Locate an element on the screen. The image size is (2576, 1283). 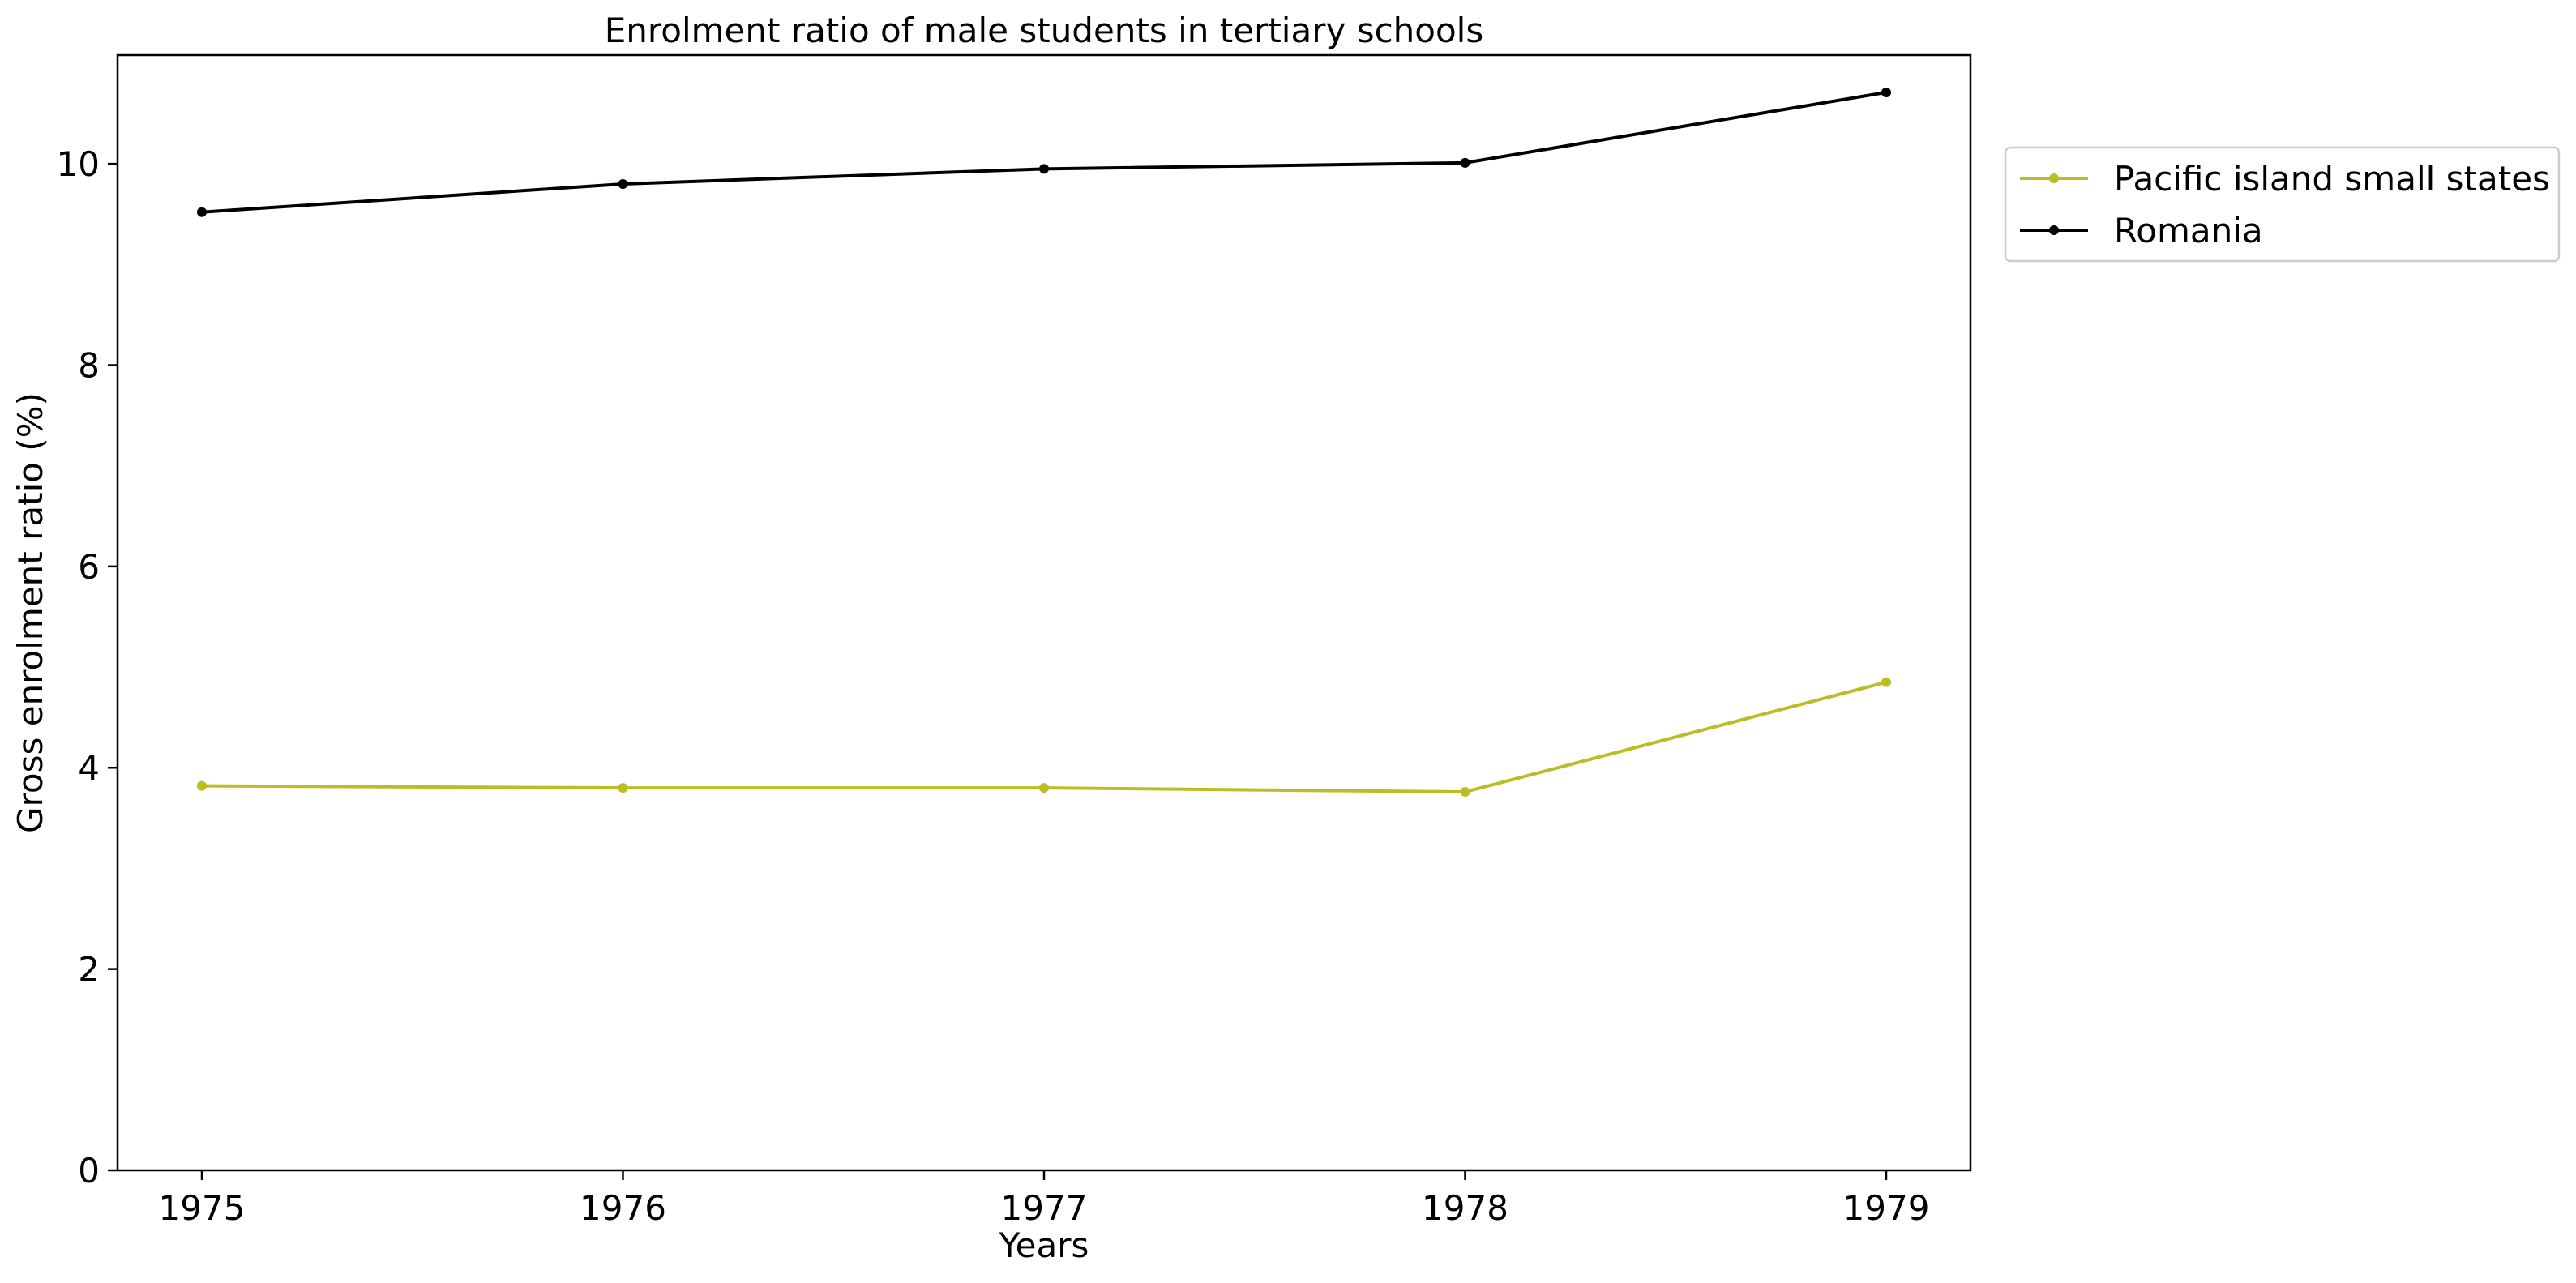
x-tick-label: 1979 is located at coordinates (1886, 1208).